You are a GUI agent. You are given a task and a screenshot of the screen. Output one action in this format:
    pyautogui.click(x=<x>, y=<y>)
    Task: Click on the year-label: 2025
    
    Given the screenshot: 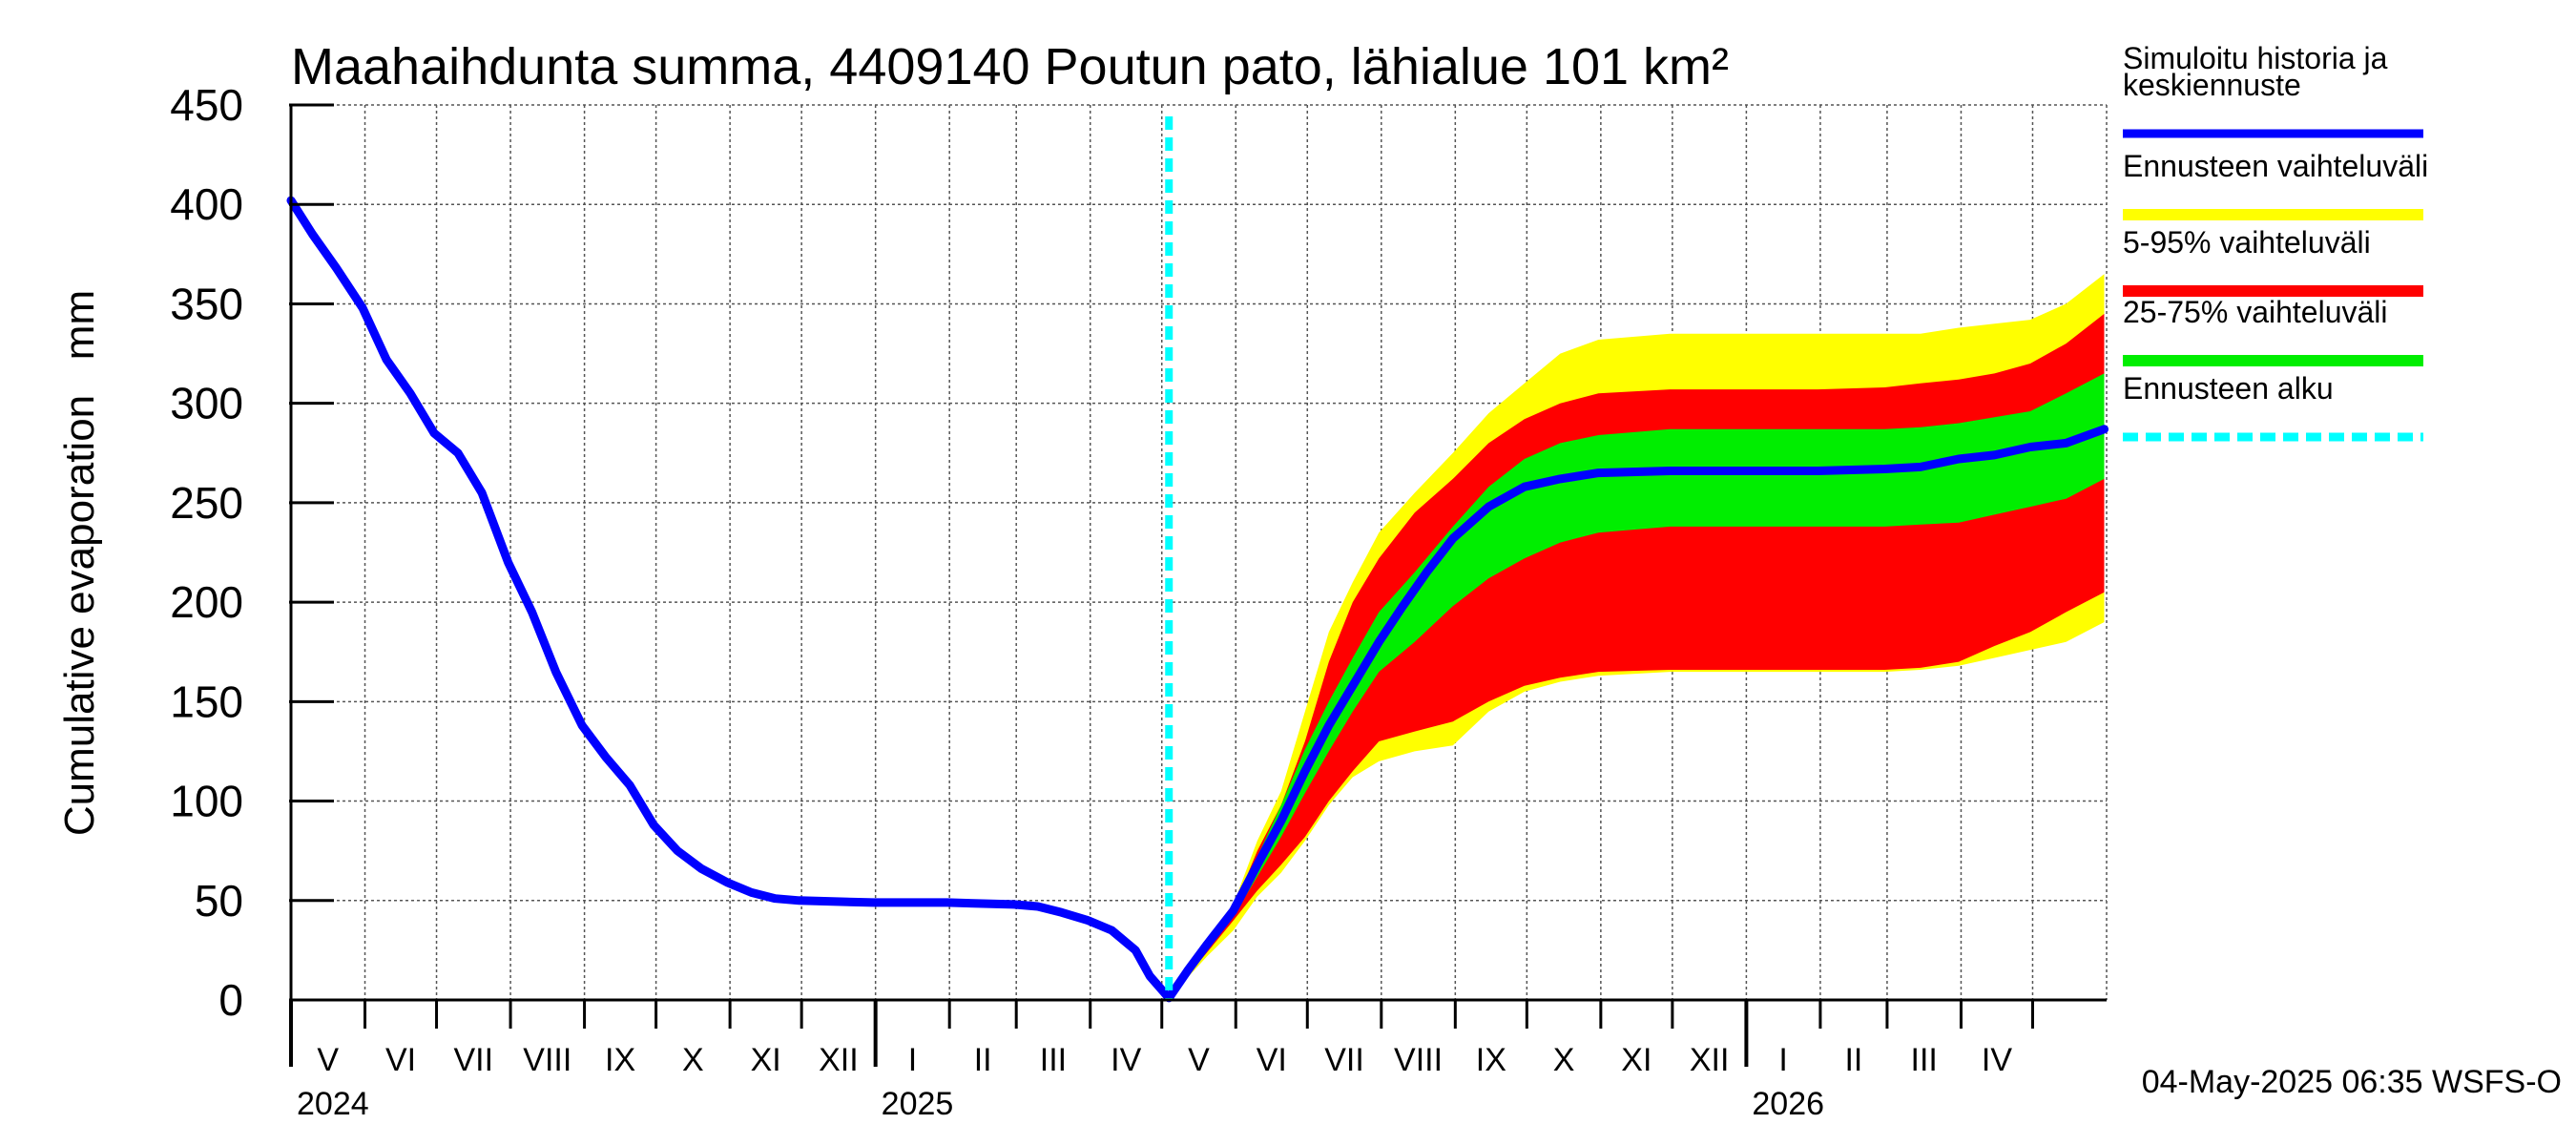 What is the action you would take?
    pyautogui.click(x=918, y=1104)
    